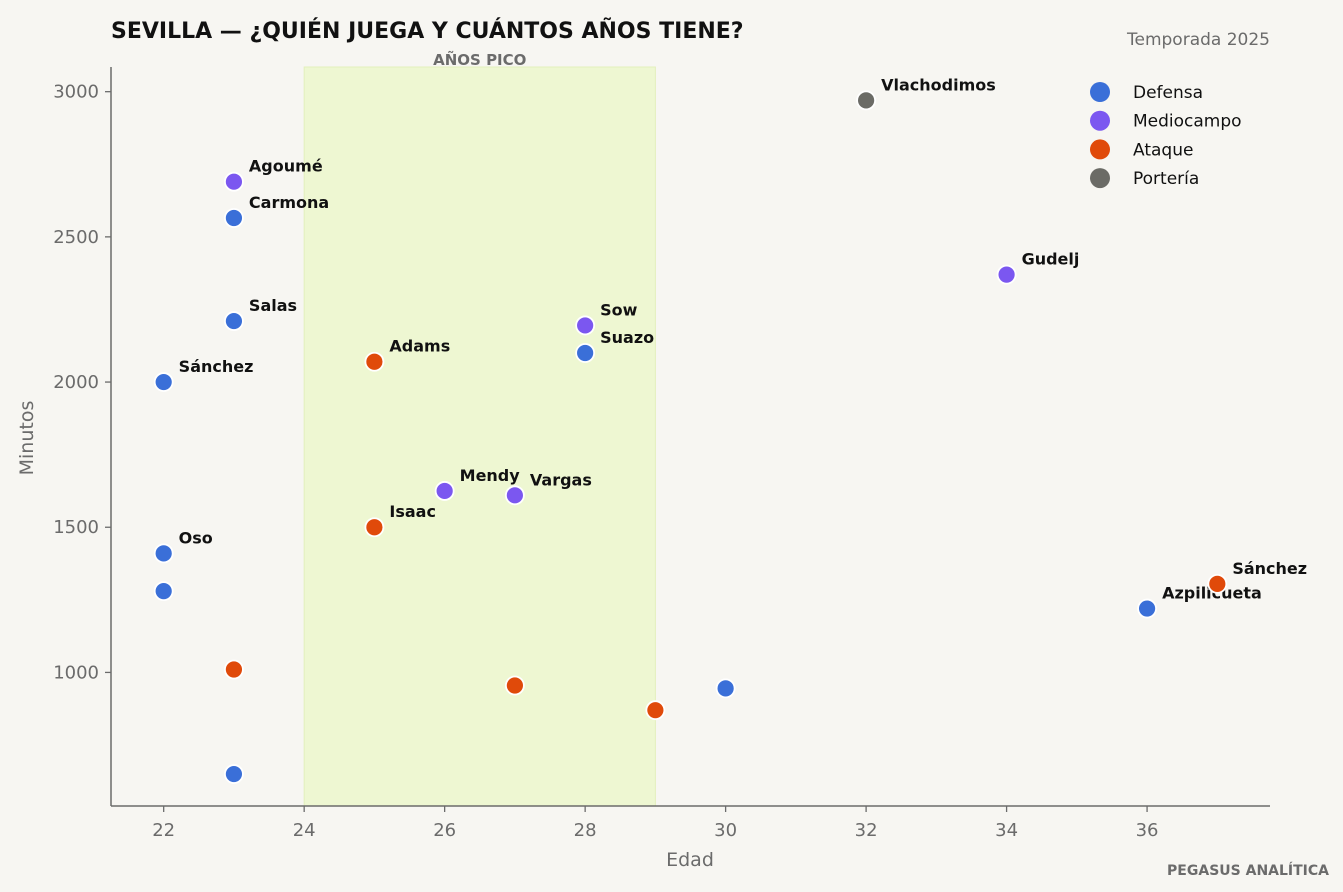 The image size is (1343, 892). I want to click on point-label: Vlachodimos, so click(938, 84).